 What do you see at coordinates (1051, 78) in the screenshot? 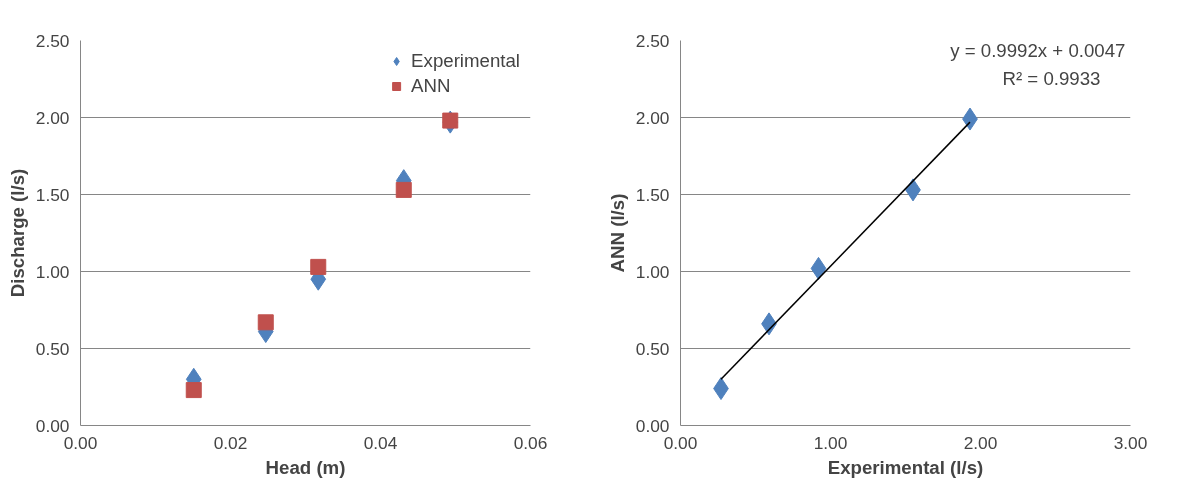
I see `annotation: R² = 0.9933` at bounding box center [1051, 78].